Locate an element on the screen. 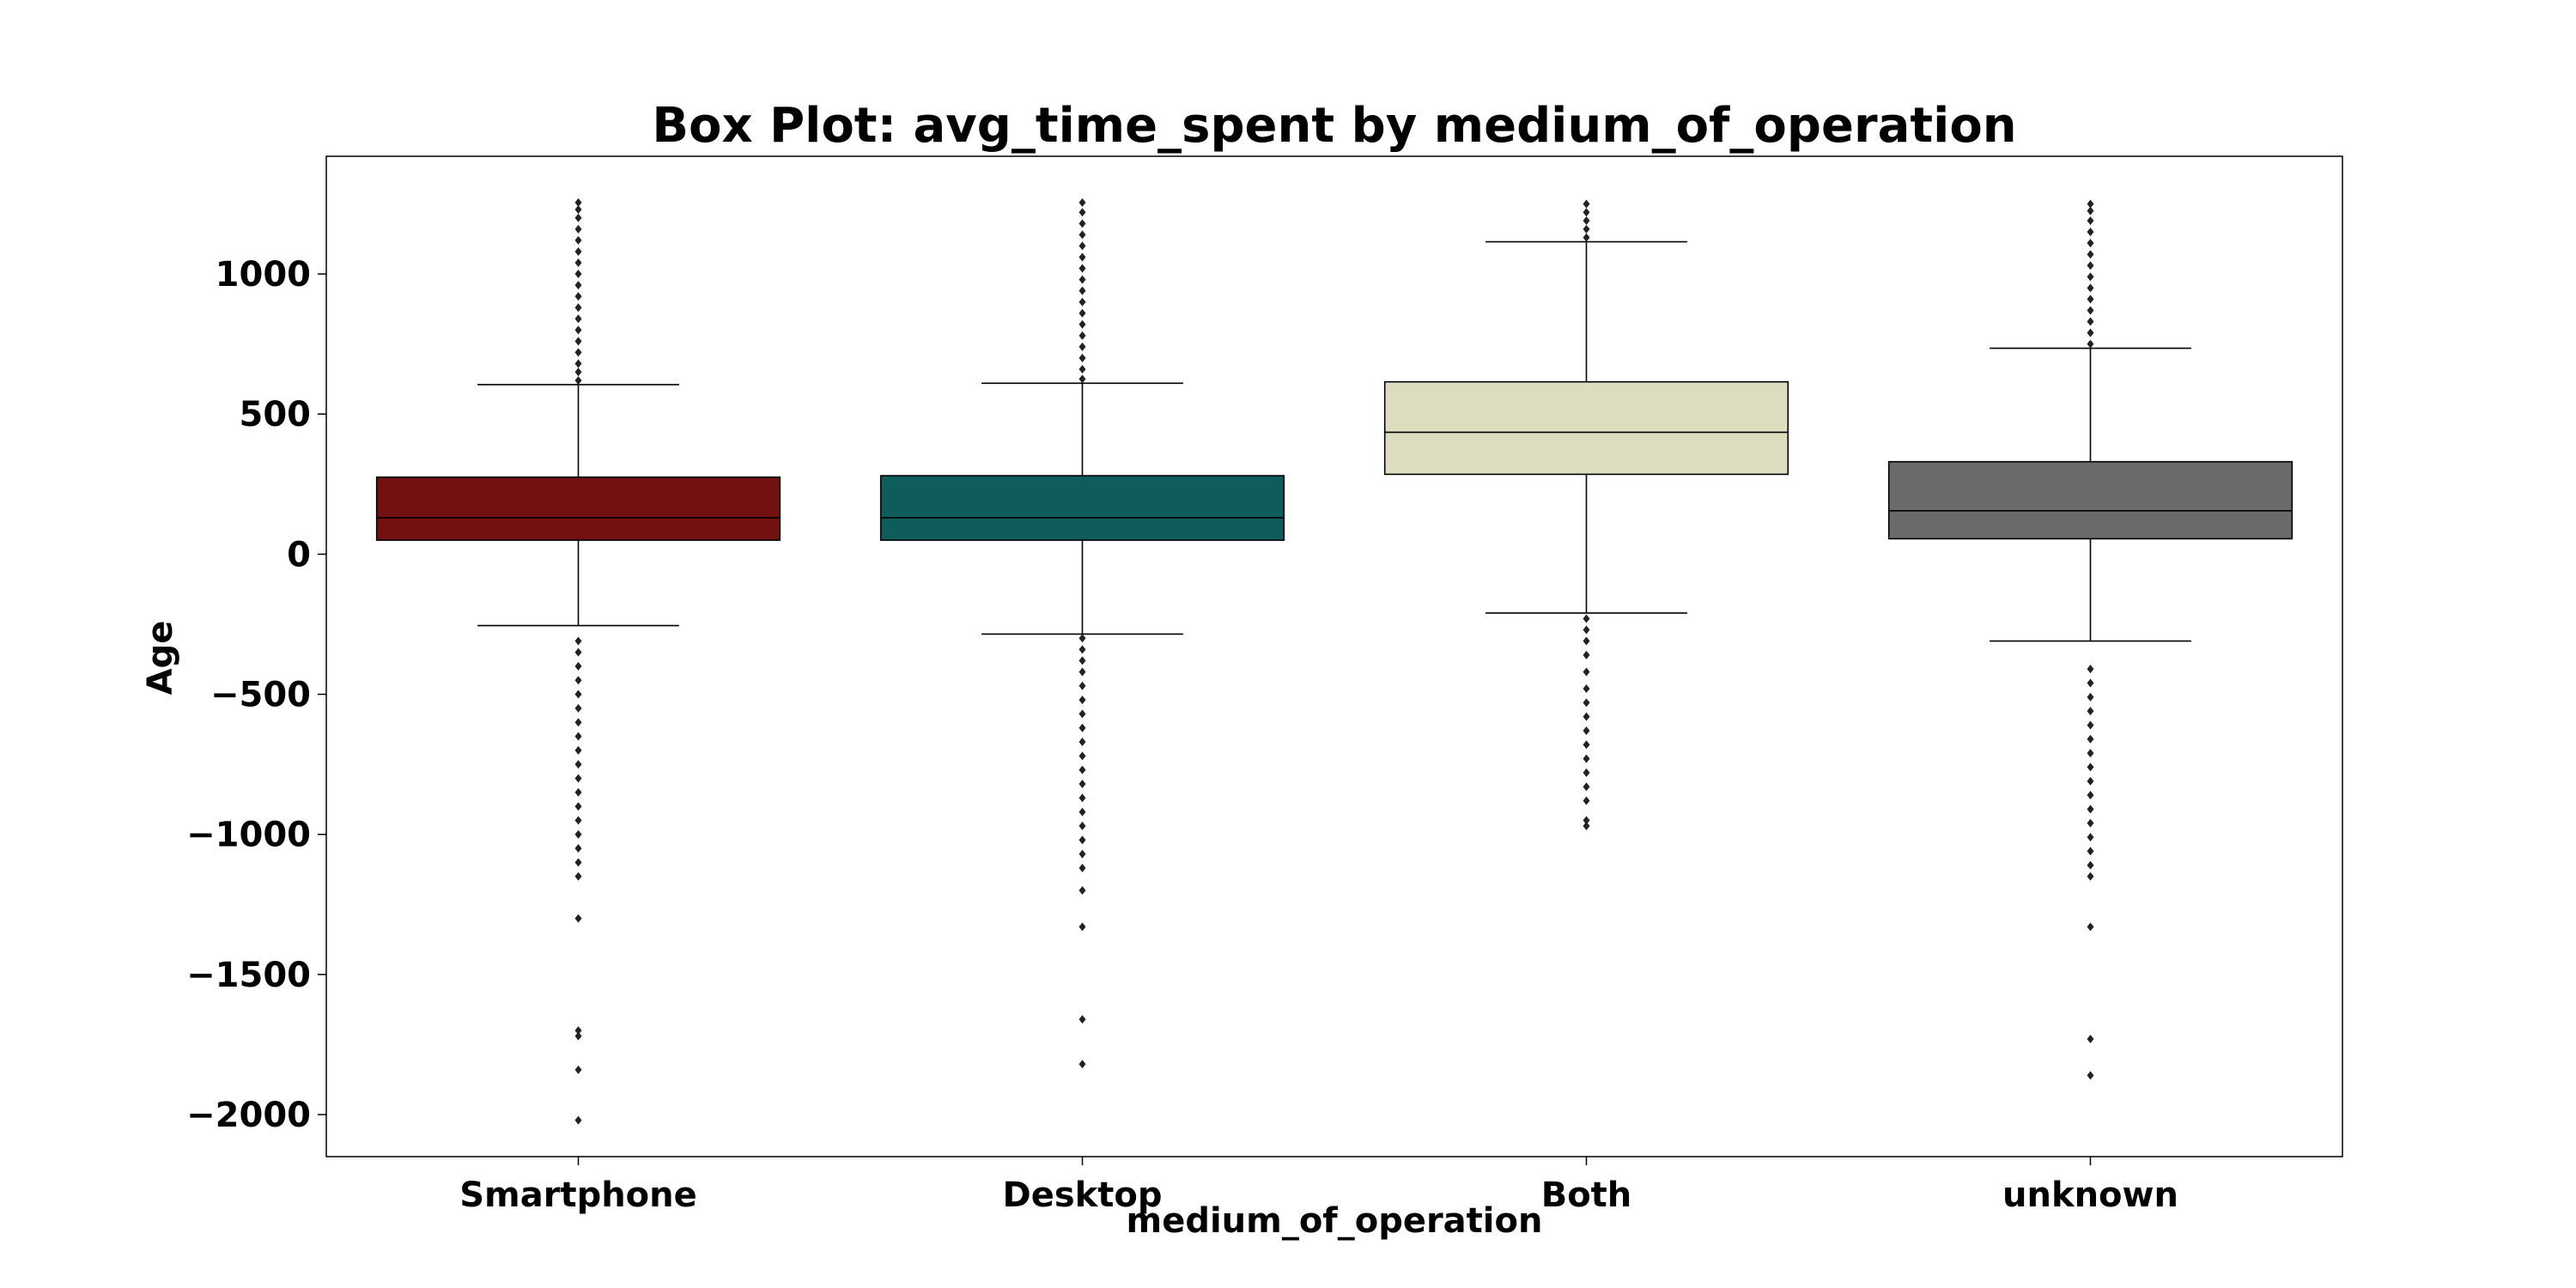 This screenshot has height=1288, width=2576. box-both is located at coordinates (1586, 428).